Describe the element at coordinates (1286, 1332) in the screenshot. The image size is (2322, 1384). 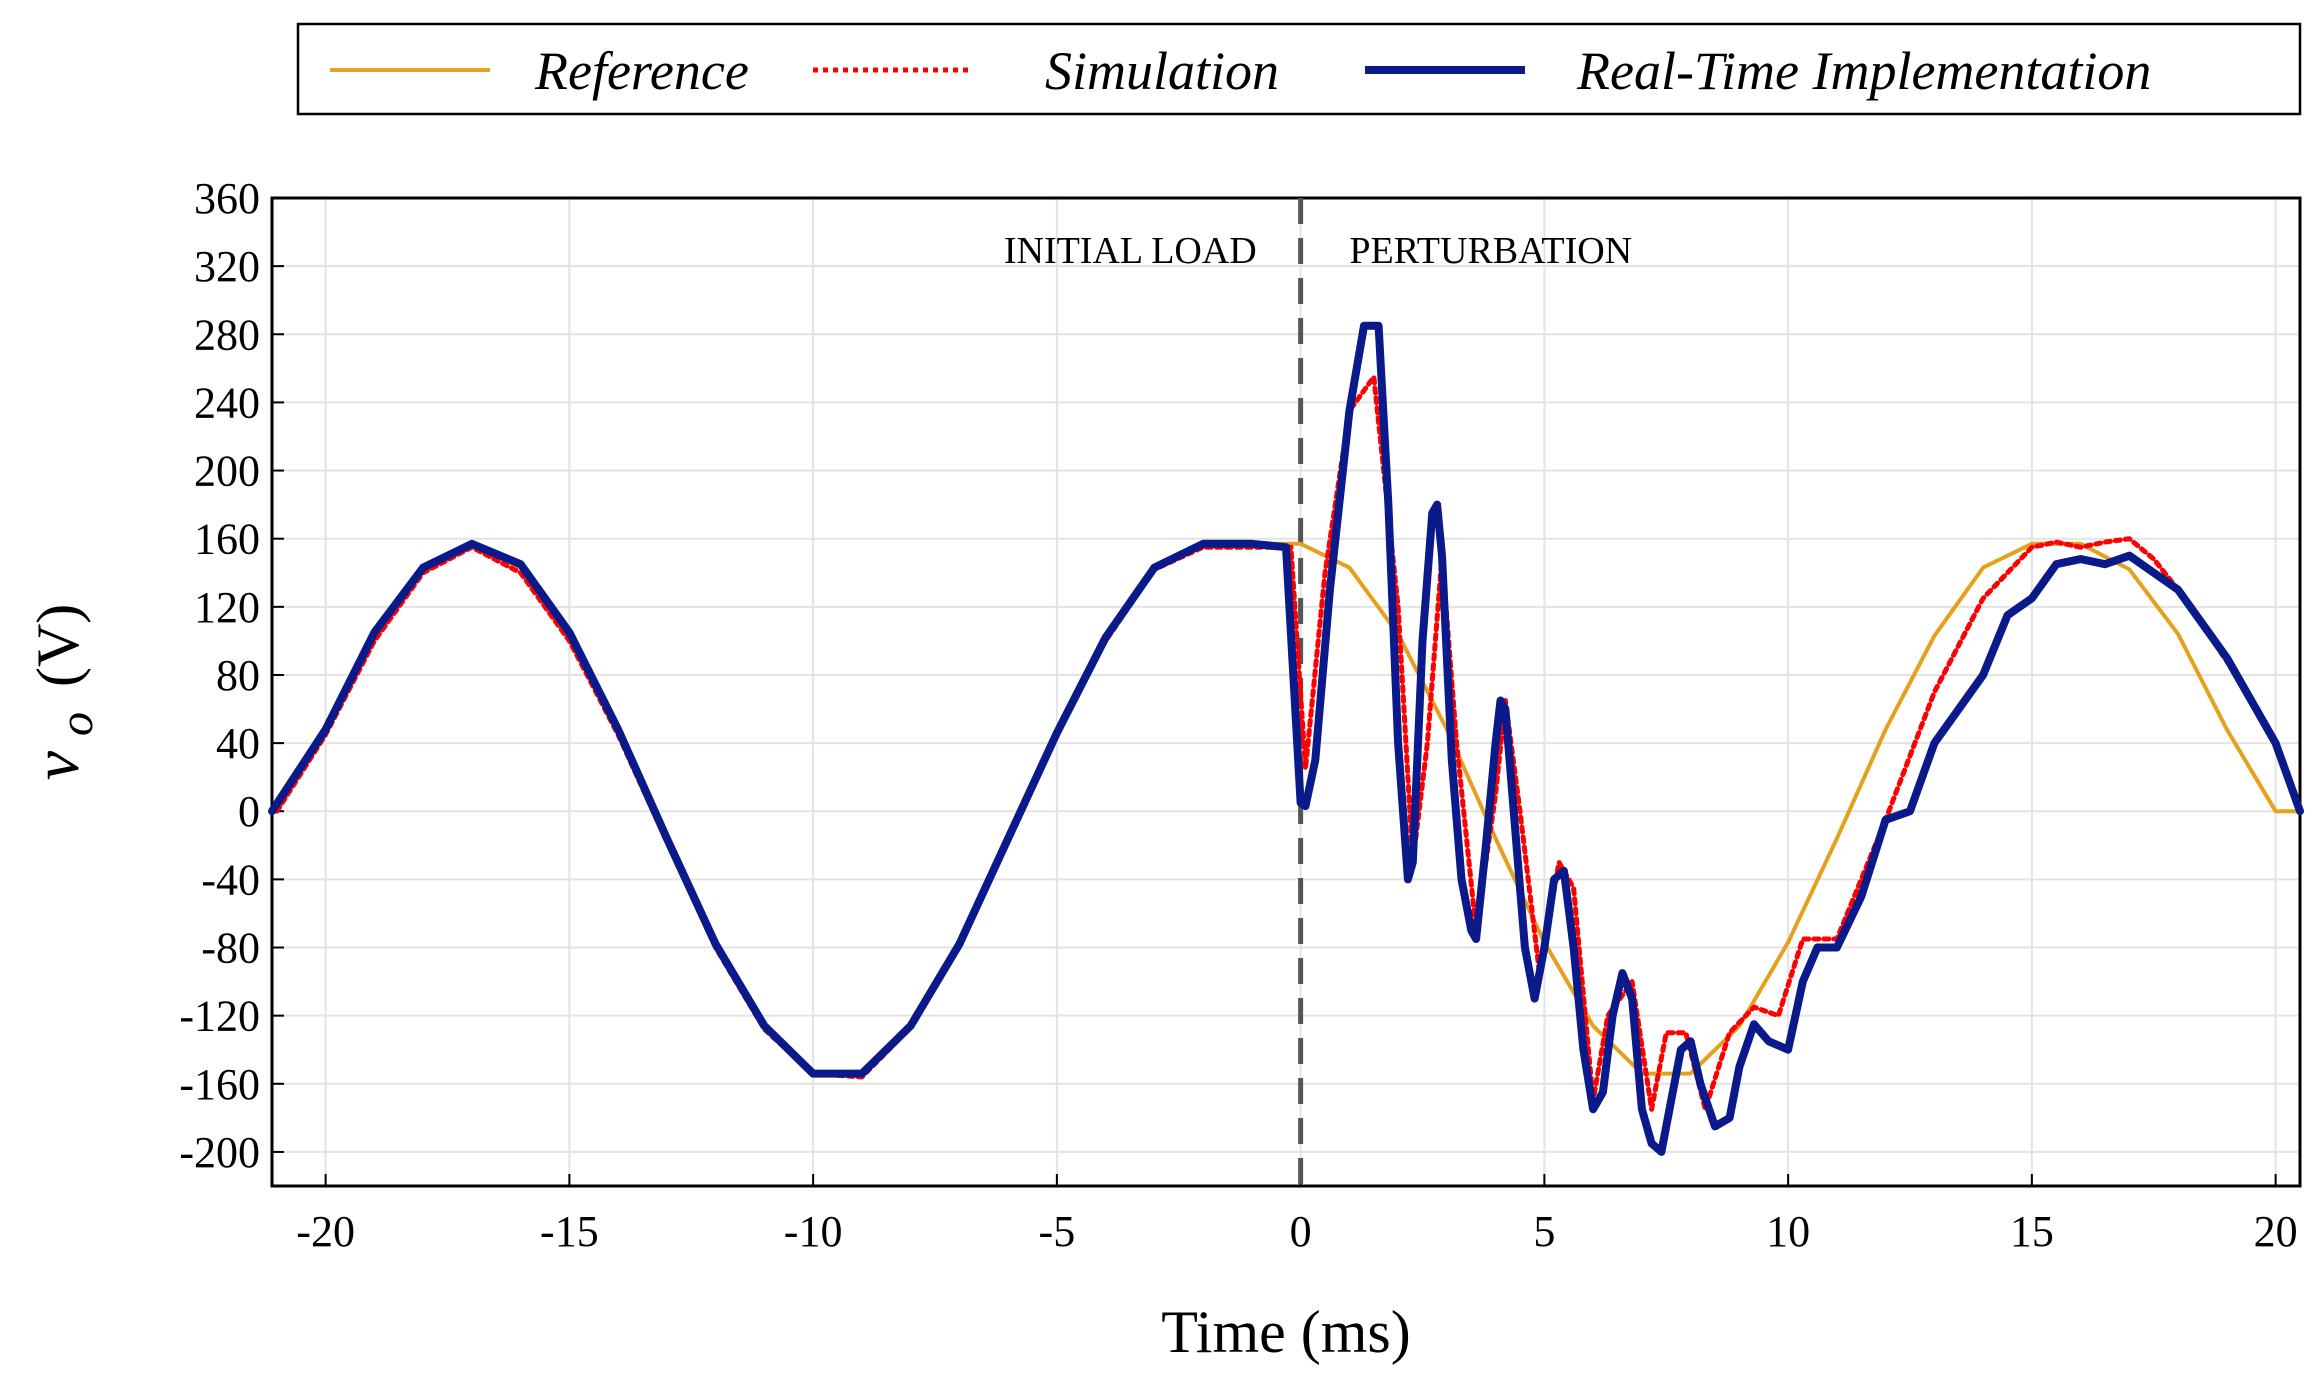
I see `x-axis-title: Time (ms)` at that location.